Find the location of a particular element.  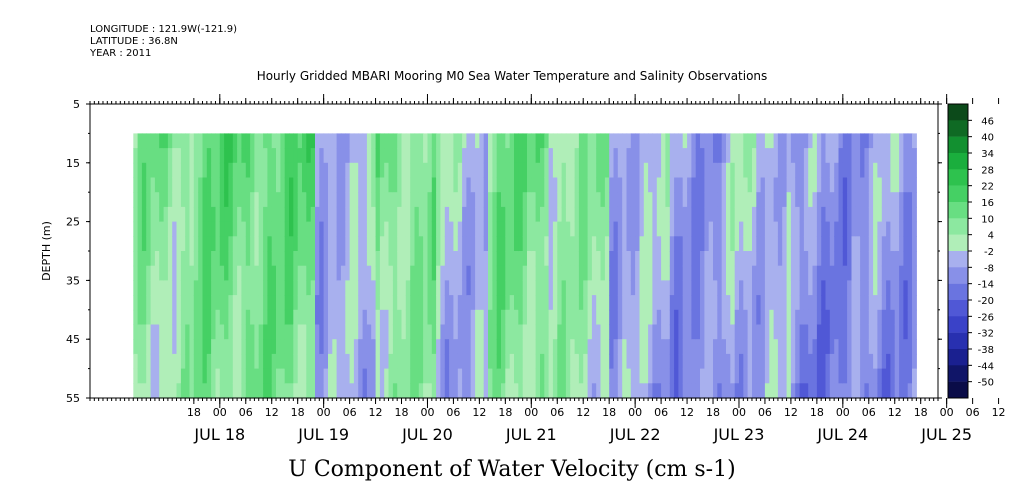

x-hour-label: 00 is located at coordinates (220, 412).